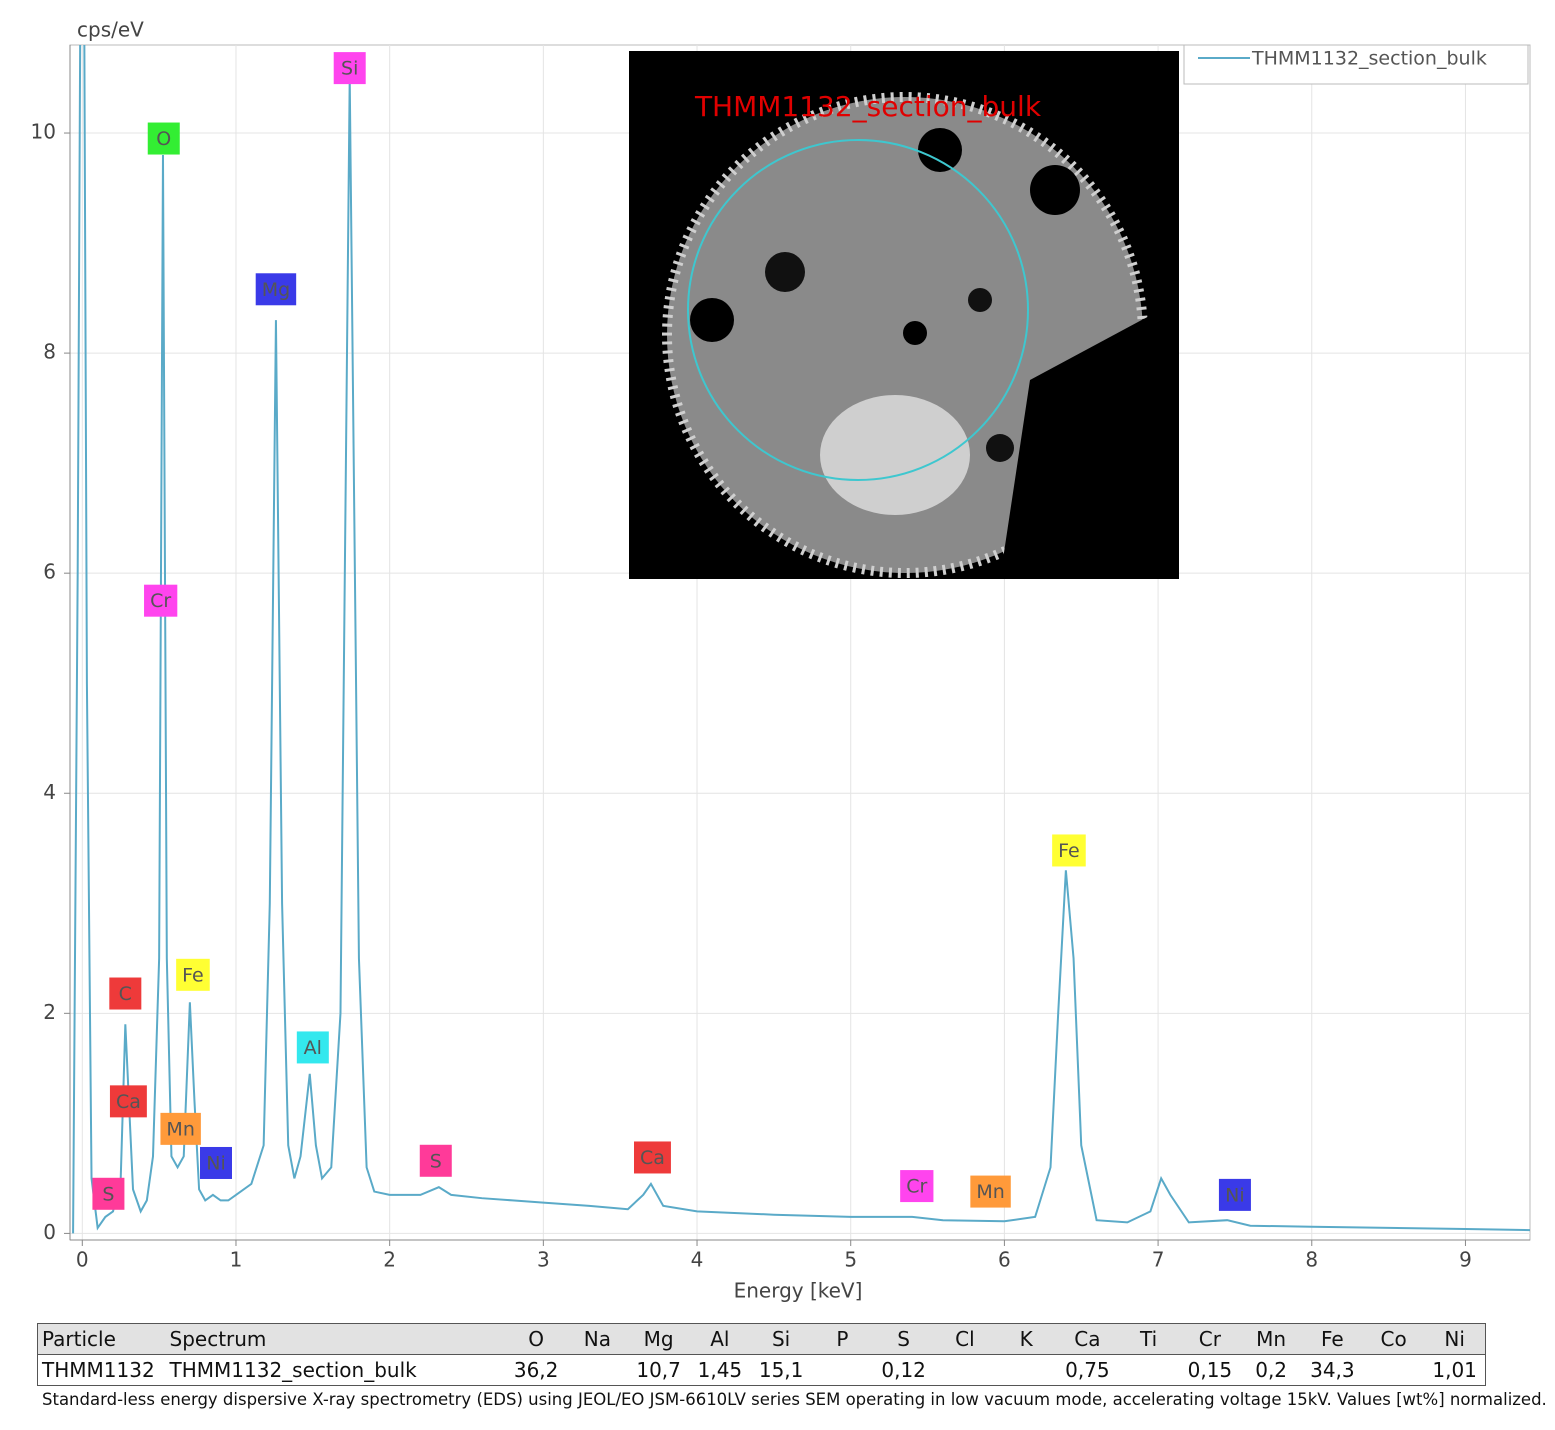  Describe the element at coordinates (842, 1339) in the screenshot. I see `column-header: P` at that location.